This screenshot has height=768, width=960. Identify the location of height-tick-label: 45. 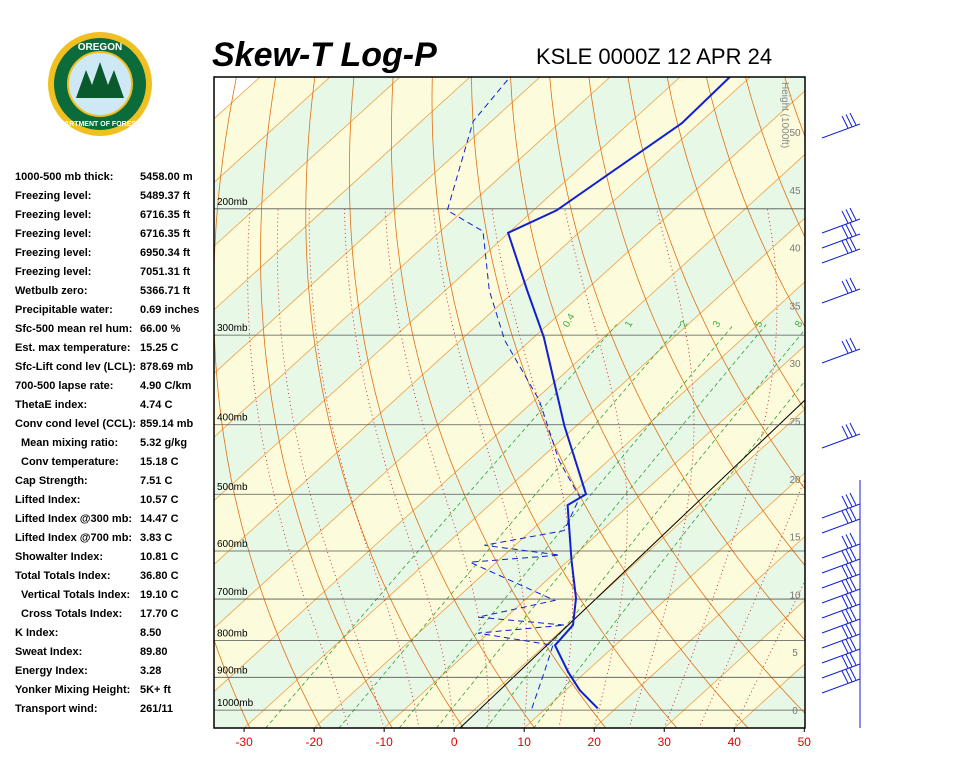
(795, 191).